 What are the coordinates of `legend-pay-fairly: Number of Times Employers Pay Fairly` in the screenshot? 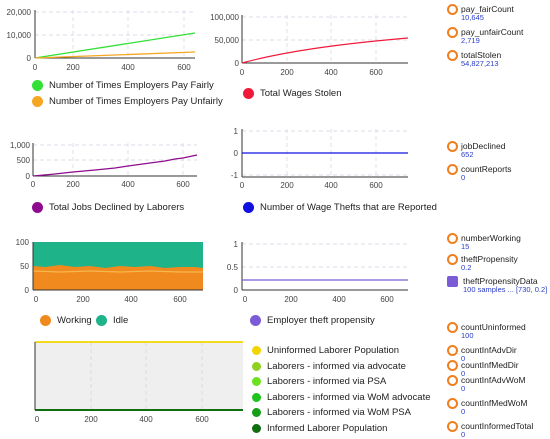 It's located at (123, 85).